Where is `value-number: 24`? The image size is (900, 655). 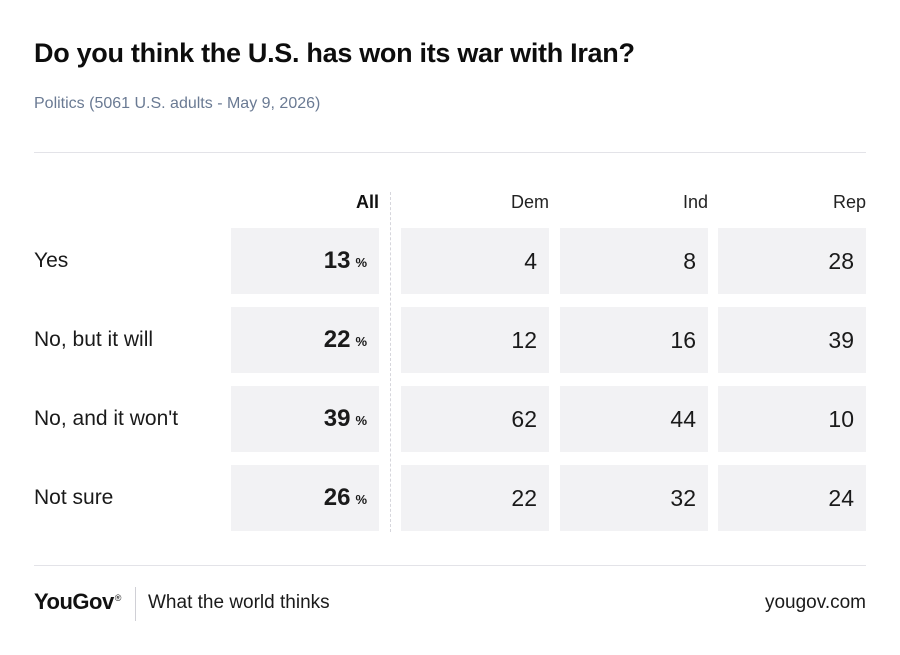 value-number: 24 is located at coordinates (841, 497).